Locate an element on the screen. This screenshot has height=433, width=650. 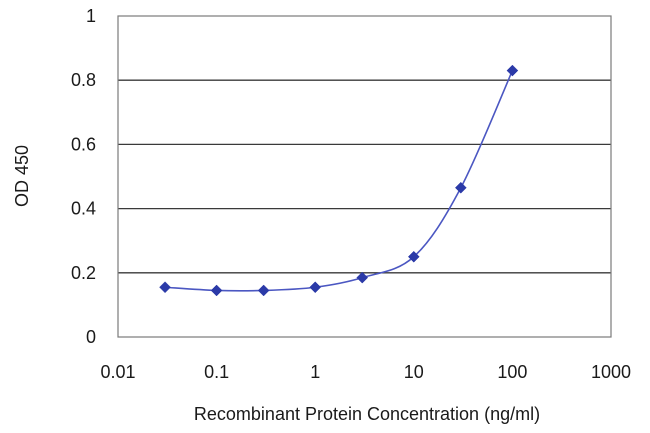
x-tick-label: 10 is located at coordinates (414, 372).